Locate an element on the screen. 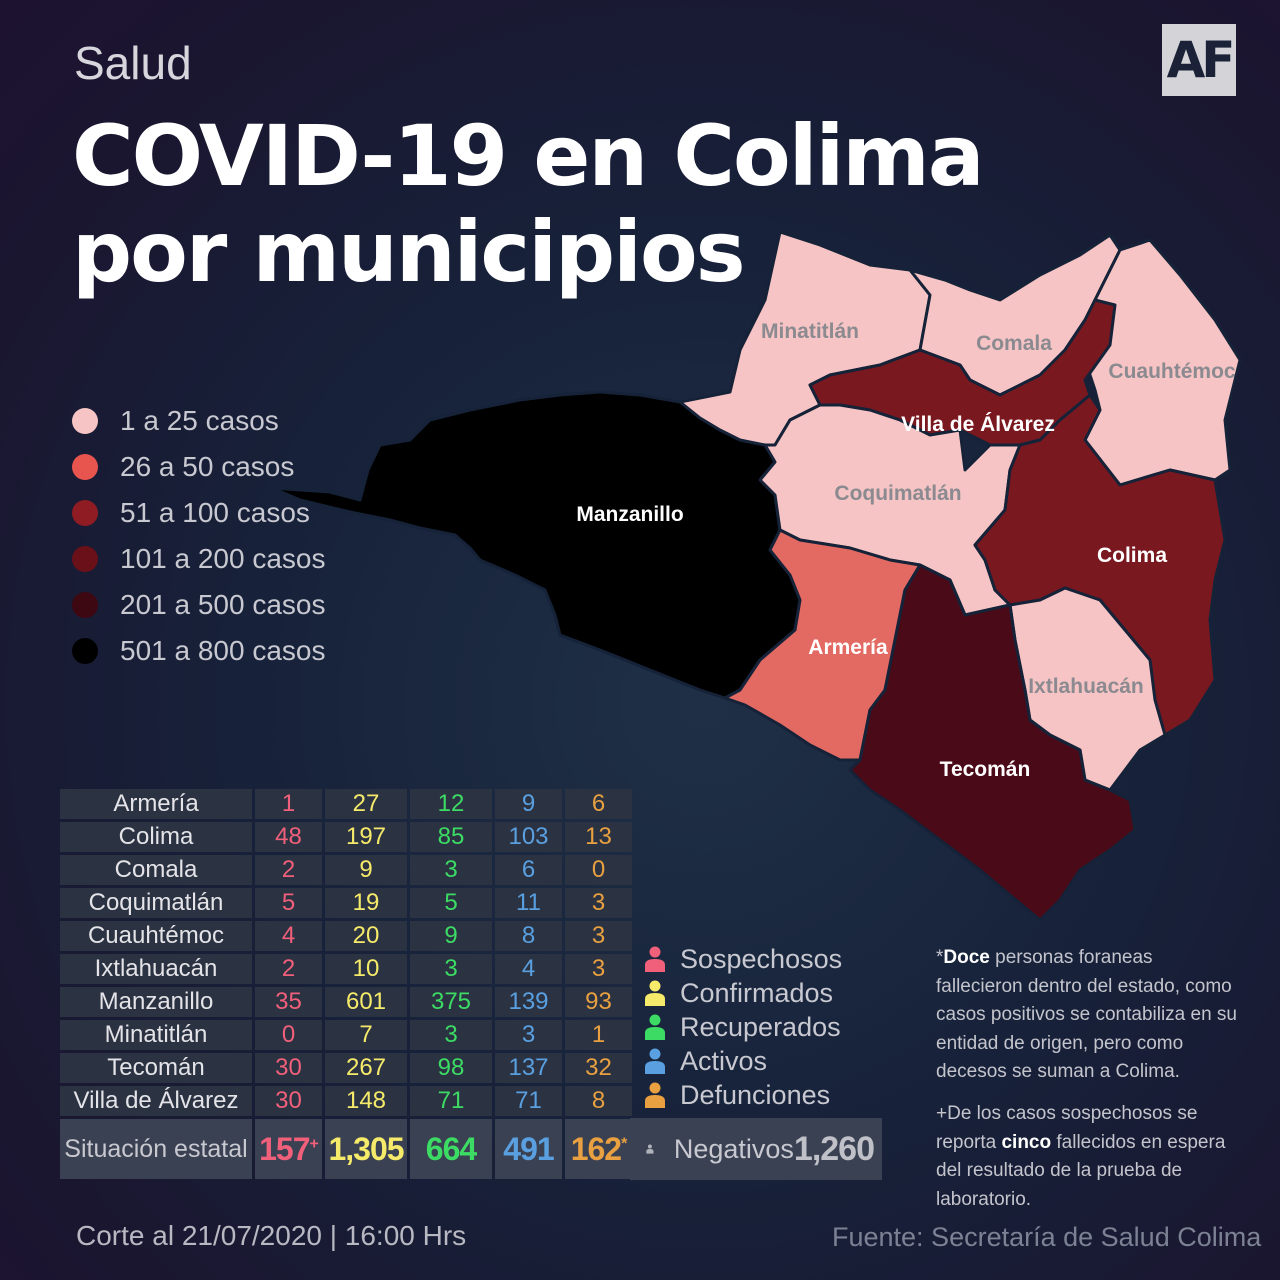  activos-cell: 139 is located at coordinates (528, 1002).